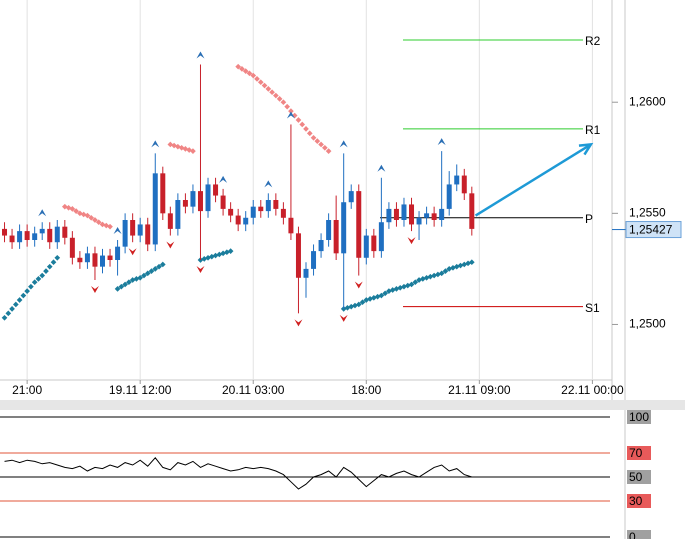 Image resolution: width=685 pixels, height=539 pixels. I want to click on pivot-label: P, so click(589, 219).